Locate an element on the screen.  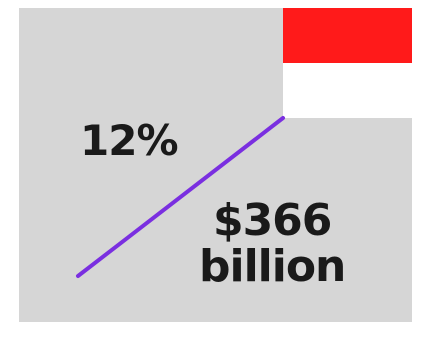
growth-percent: 12% is located at coordinates (129, 140).